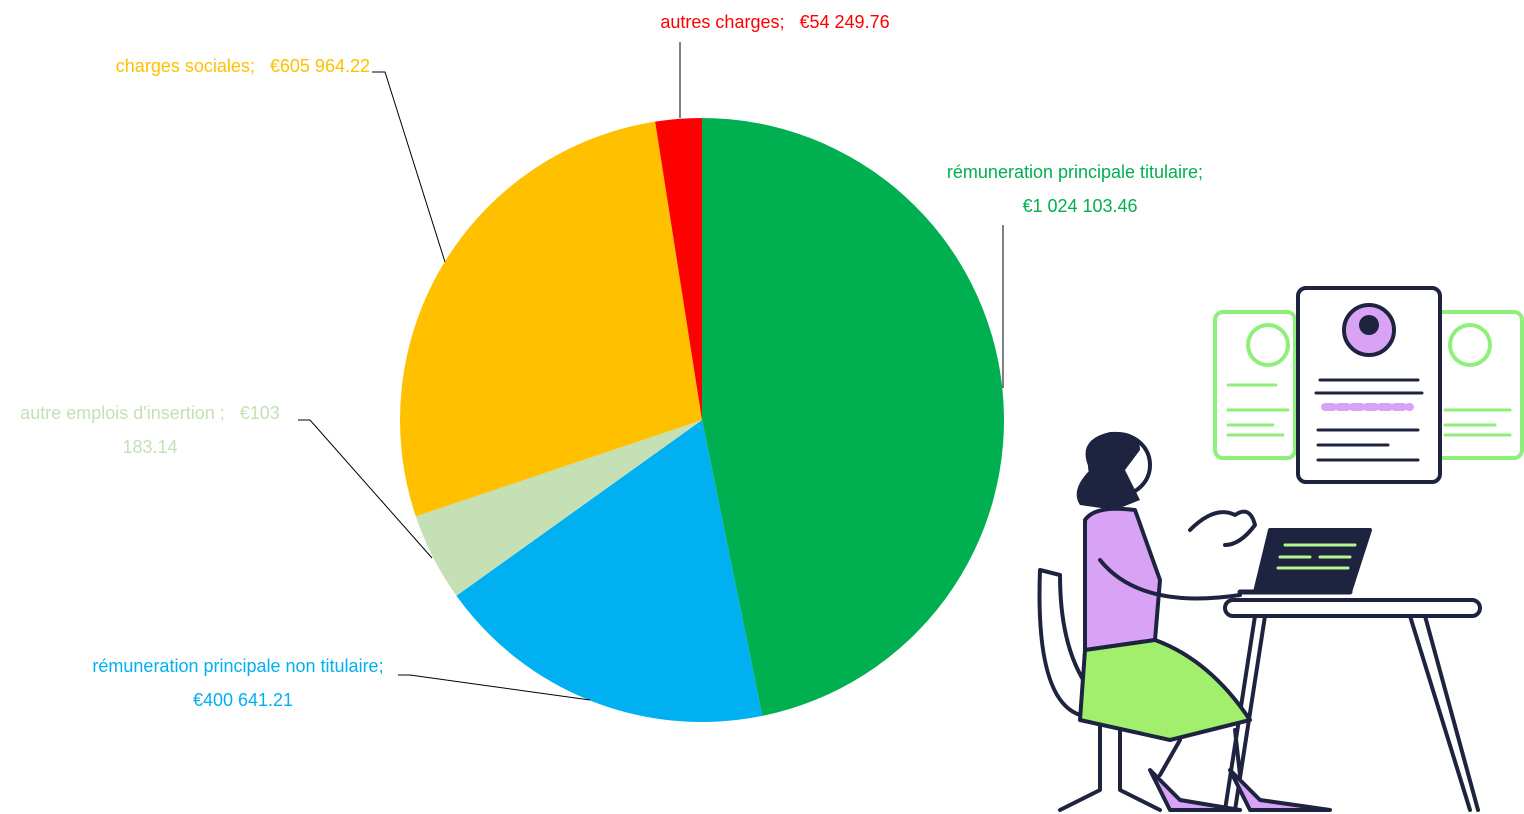  I want to click on slice-label: autres charges; €54 249.76, so click(775, 22).